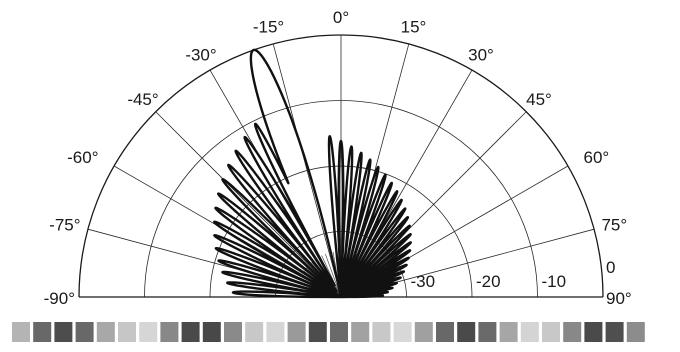  I want to click on angle-tick-label: 45°, so click(539, 99).